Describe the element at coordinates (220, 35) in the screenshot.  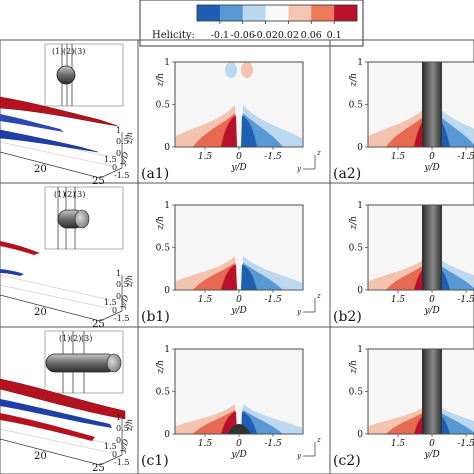
I see `colorbar-tick-label: -0.1` at that location.